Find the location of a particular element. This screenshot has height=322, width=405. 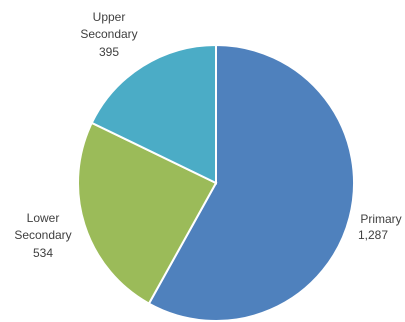

label-lower-secondary-value: 534 is located at coordinates (43, 253).